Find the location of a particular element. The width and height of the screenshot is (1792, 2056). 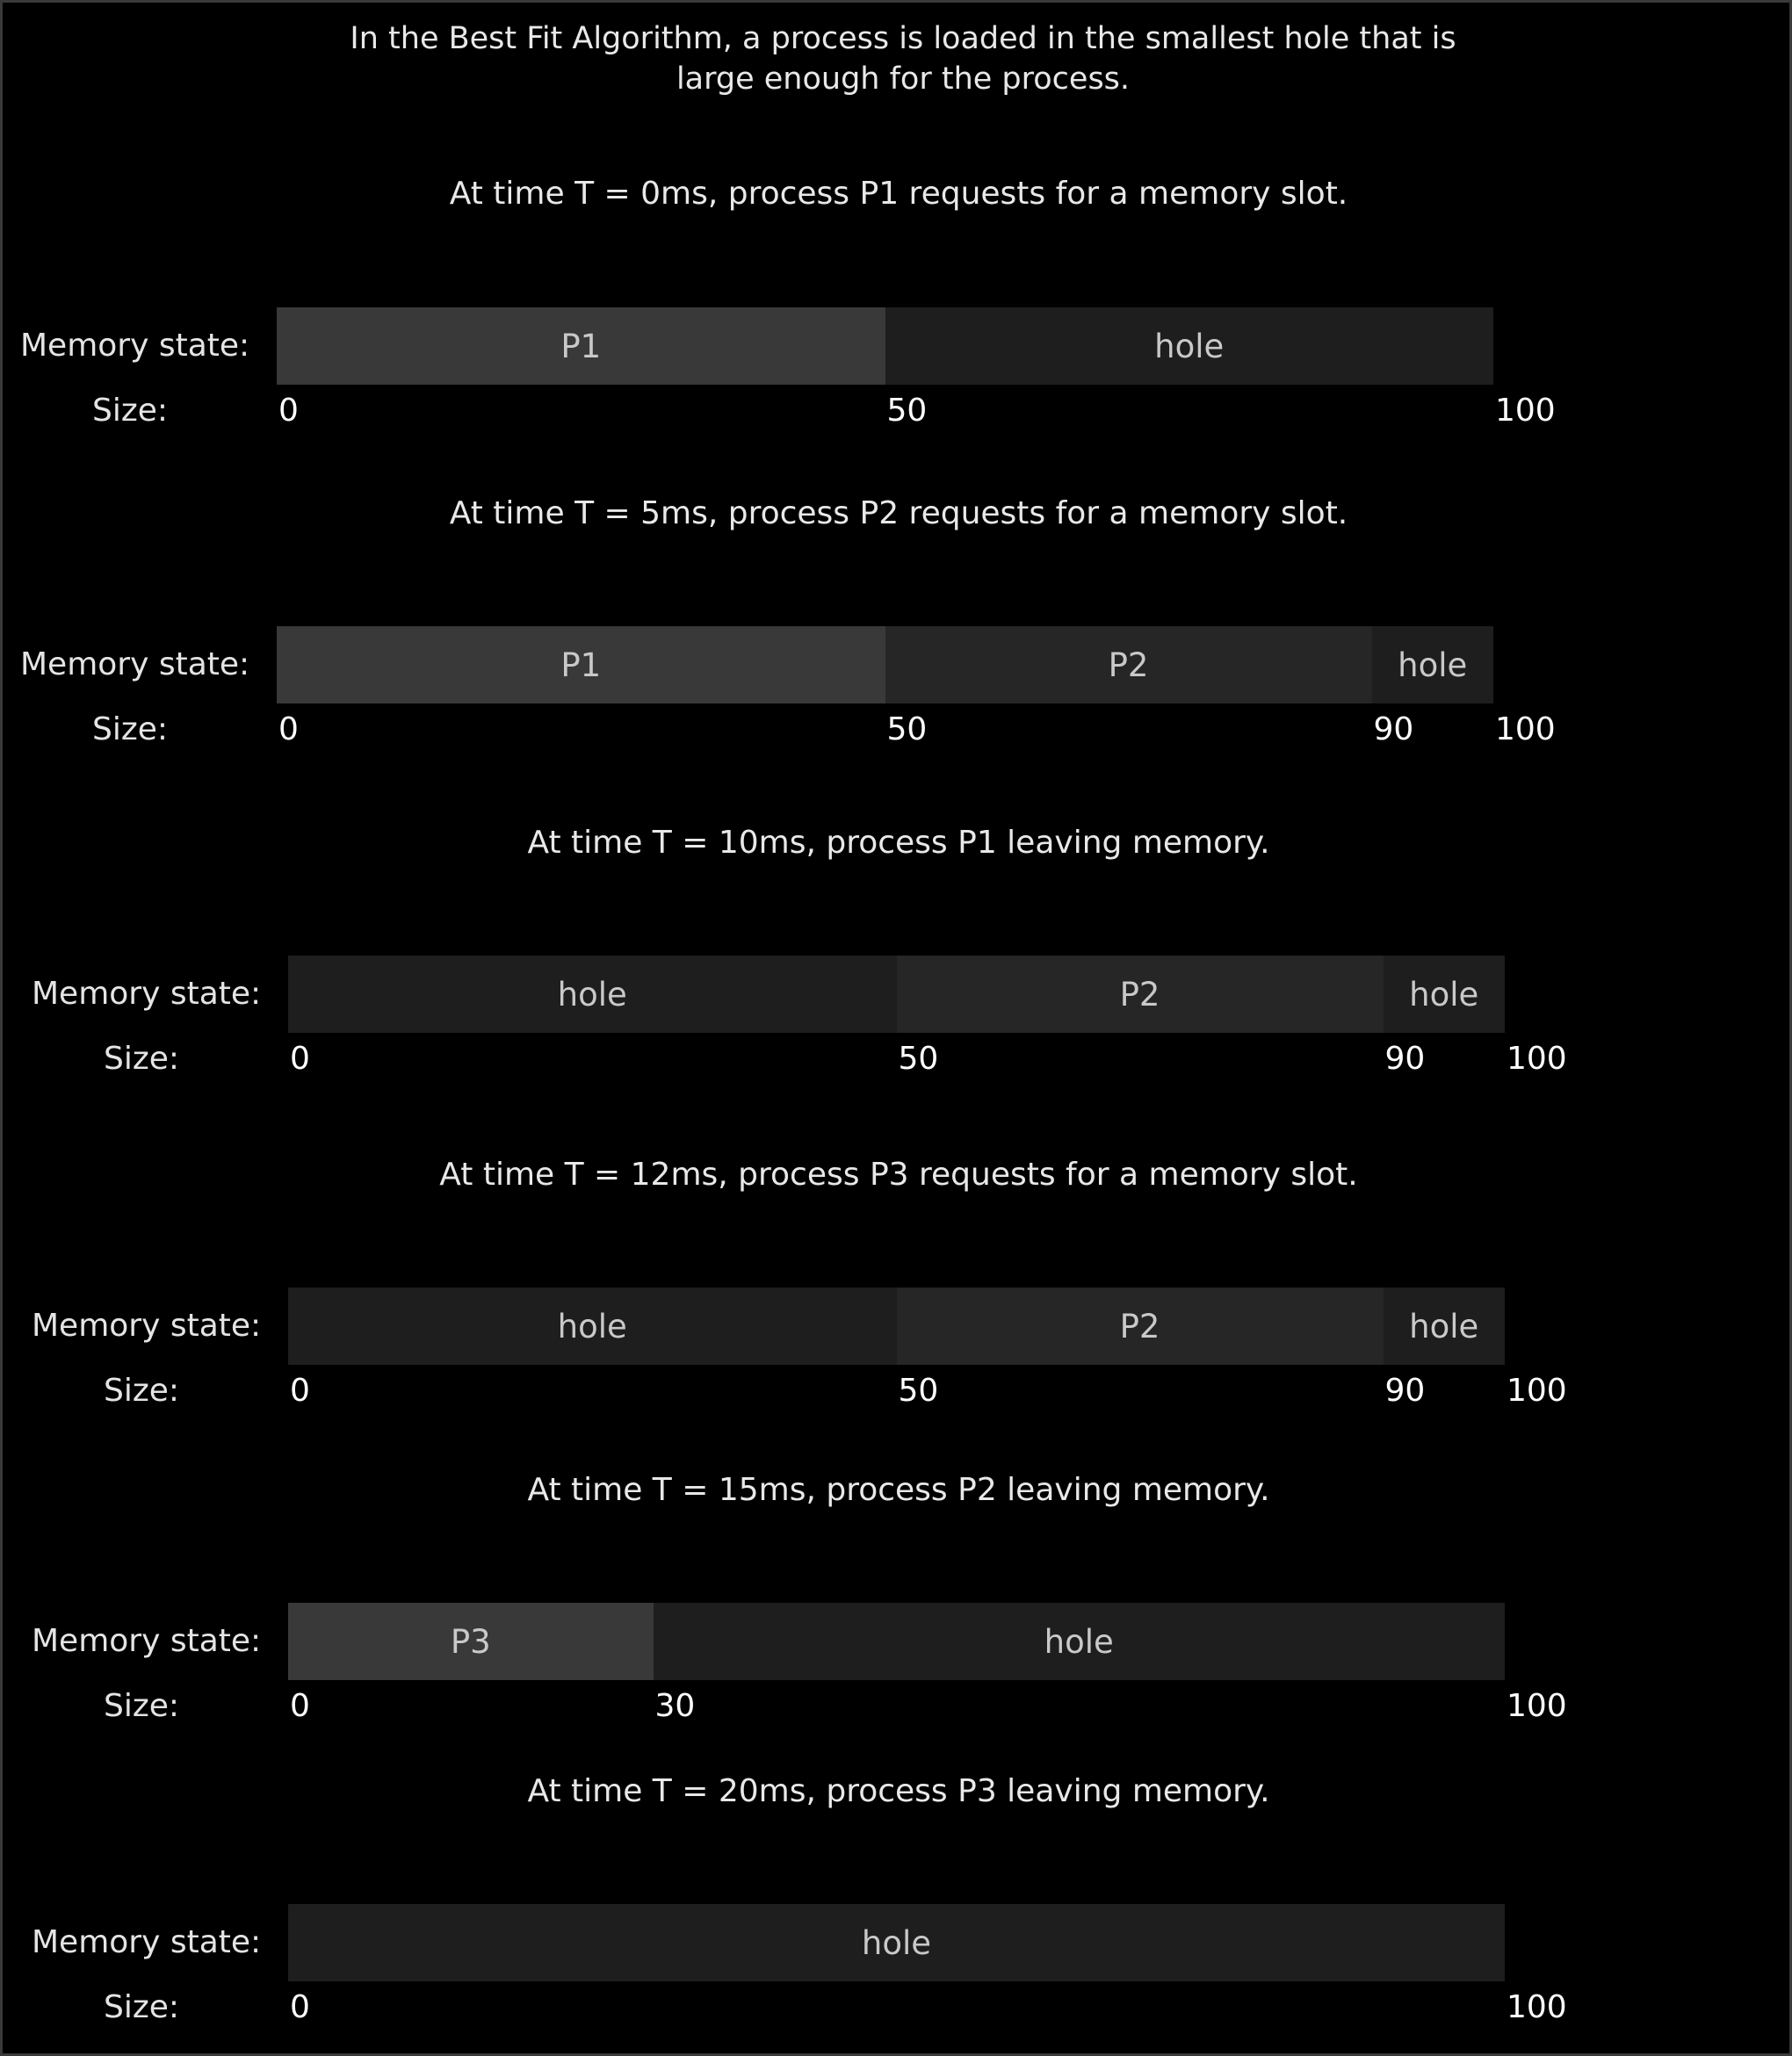

memory-bar: P3 hole is located at coordinates (896, 1641).